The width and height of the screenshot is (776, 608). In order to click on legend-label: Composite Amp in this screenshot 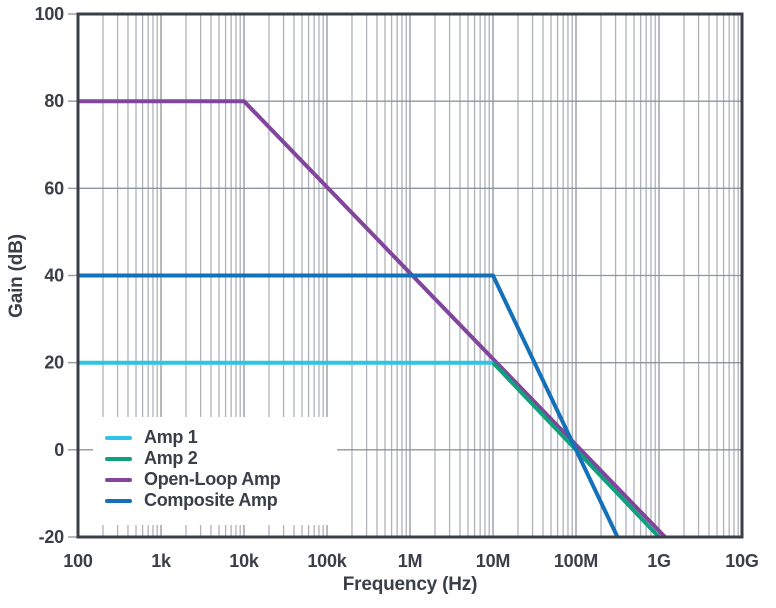, I will do `click(211, 500)`.